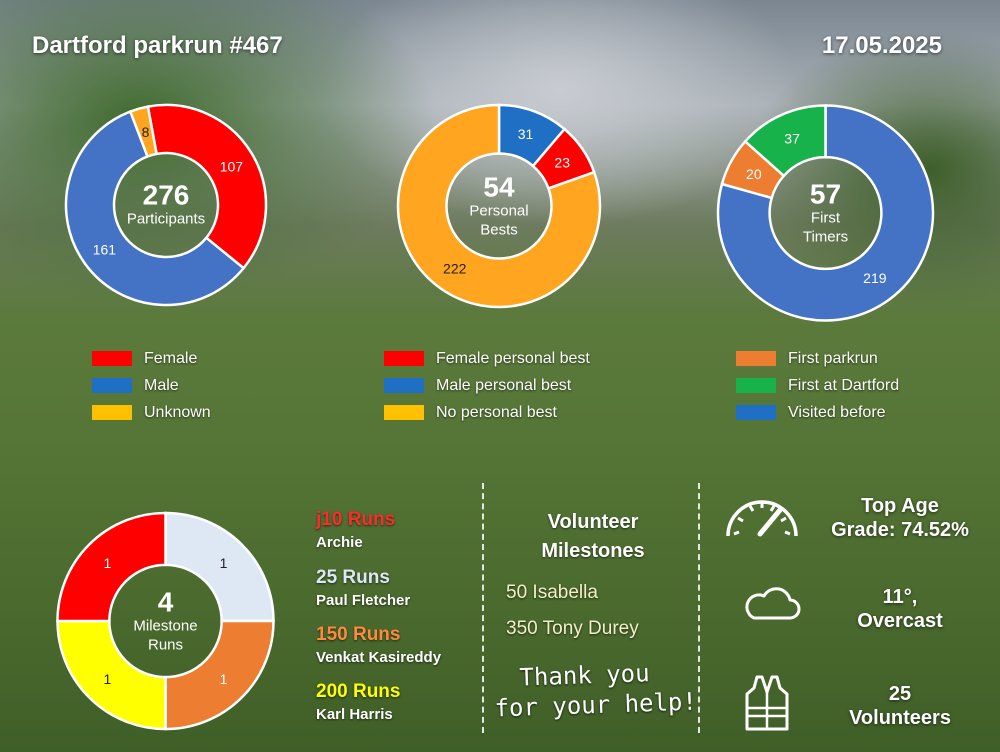 The width and height of the screenshot is (1000, 752). I want to click on donut-slice-j10-runs, so click(111, 567).